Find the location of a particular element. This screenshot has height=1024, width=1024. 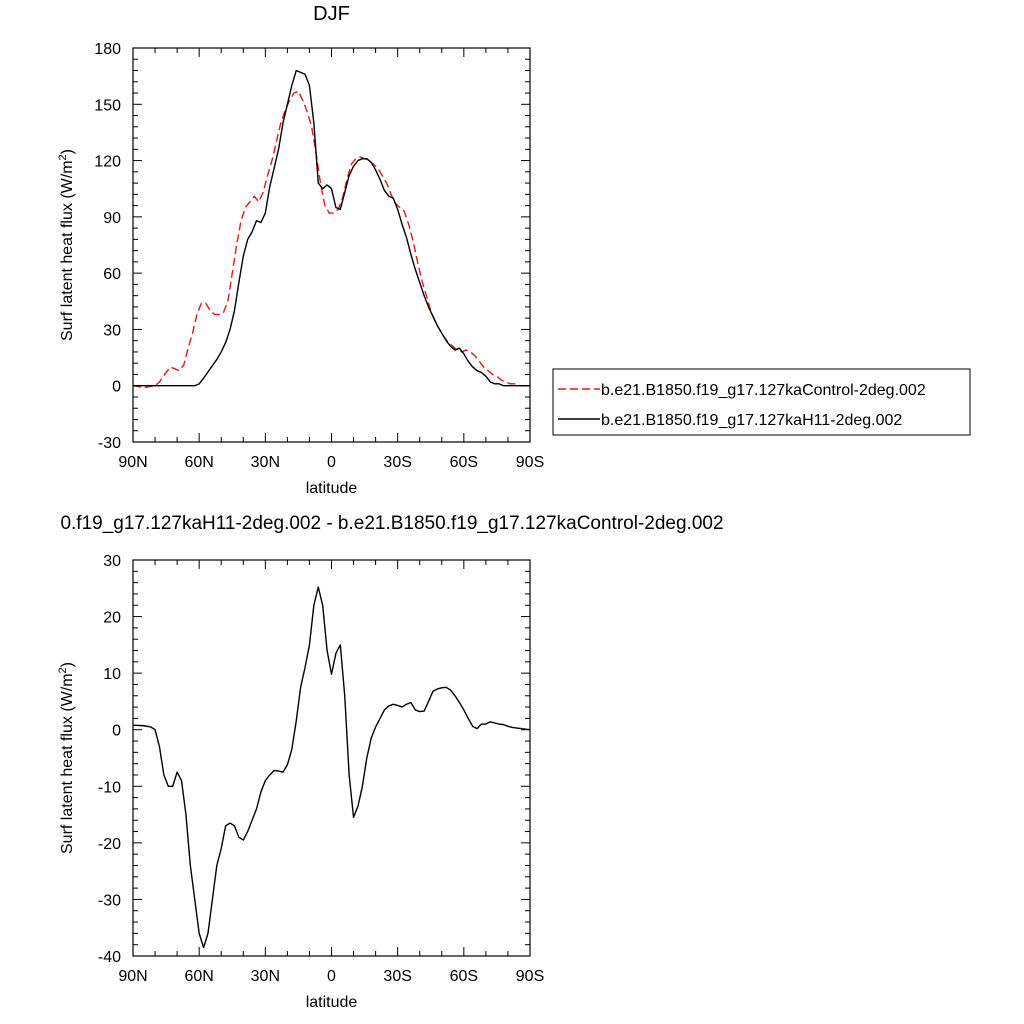

y-tick-label: -40 is located at coordinates (109, 957).